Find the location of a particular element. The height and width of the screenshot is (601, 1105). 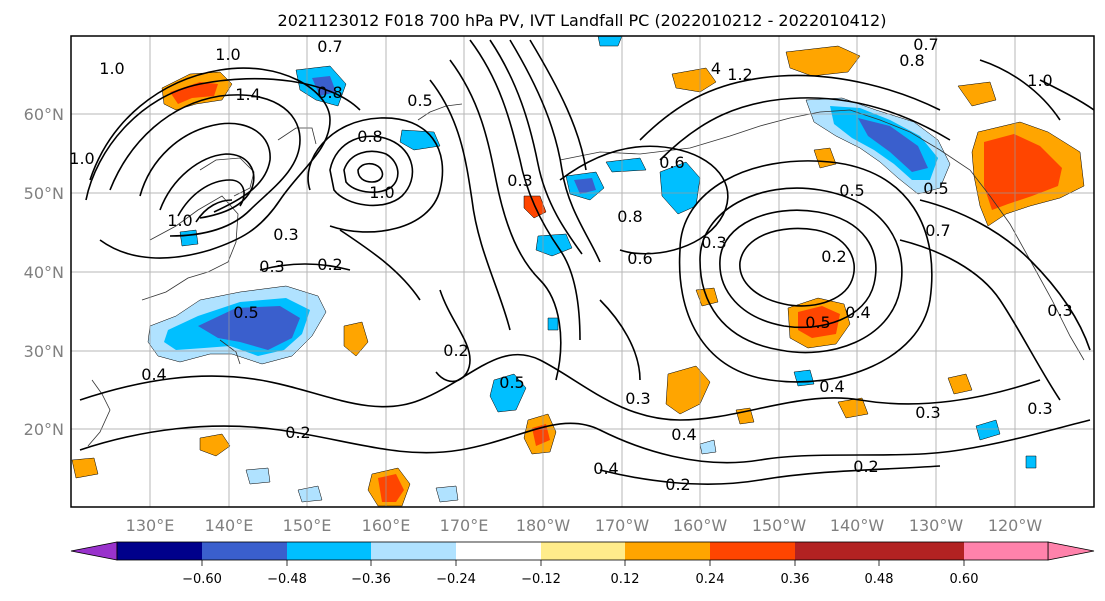

colorbar-arrow-right is located at coordinates (1071, 551).